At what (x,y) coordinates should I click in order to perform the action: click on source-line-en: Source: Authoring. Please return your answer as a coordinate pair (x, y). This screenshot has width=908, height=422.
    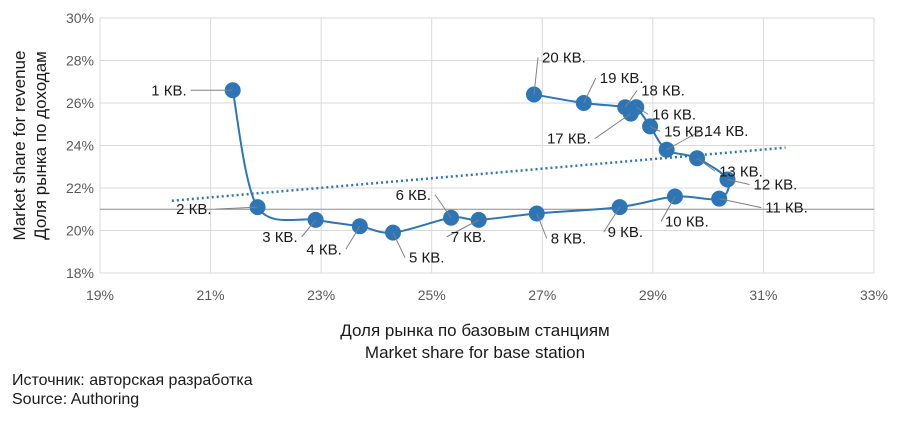
    Looking at the image, I should click on (76, 399).